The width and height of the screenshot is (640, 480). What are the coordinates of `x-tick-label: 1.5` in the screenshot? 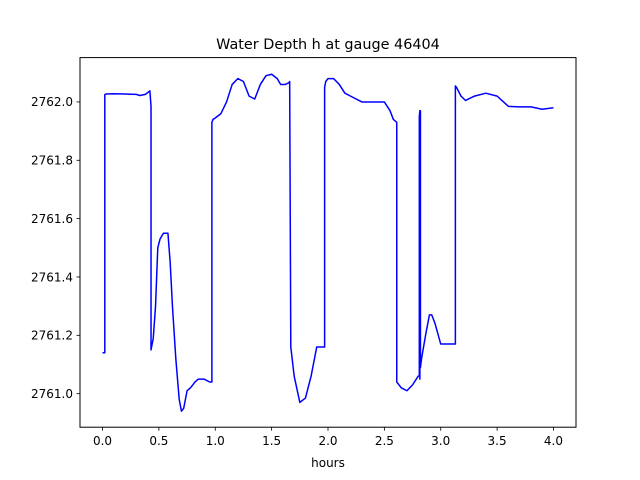 It's located at (271, 441).